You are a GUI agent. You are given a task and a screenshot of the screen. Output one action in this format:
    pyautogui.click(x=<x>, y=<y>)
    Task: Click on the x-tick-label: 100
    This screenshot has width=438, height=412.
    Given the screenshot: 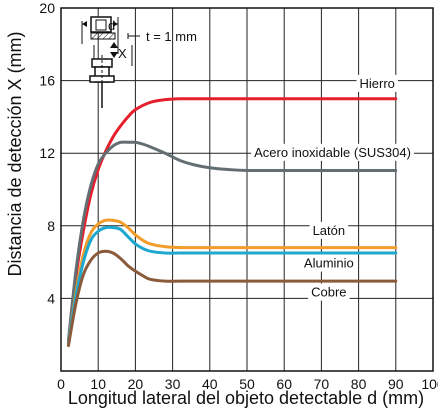 What is the action you would take?
    pyautogui.click(x=429, y=384)
    